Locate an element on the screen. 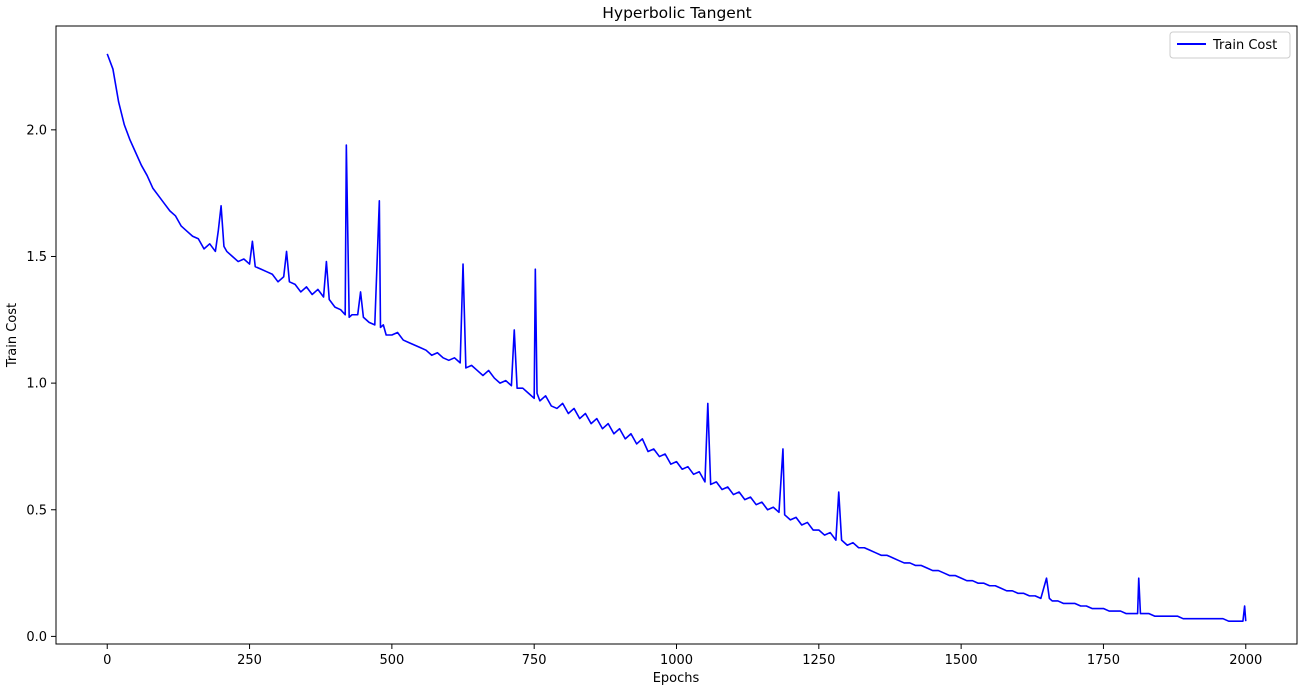  legend-box is located at coordinates (1230, 45).